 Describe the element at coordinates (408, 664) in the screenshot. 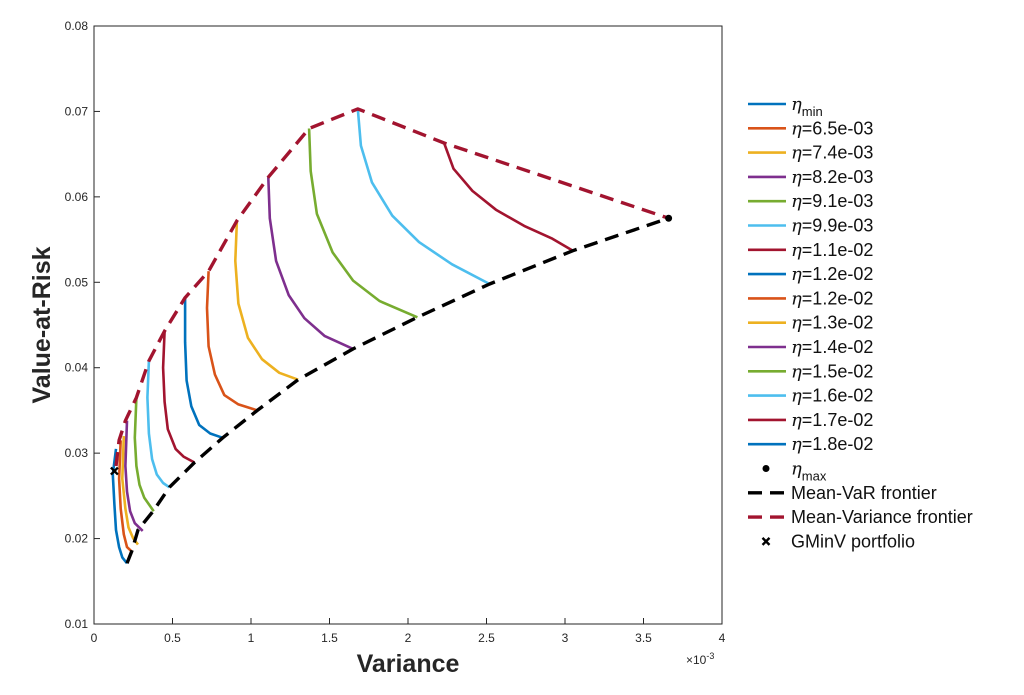

I see `x-axis-title: Variance` at that location.